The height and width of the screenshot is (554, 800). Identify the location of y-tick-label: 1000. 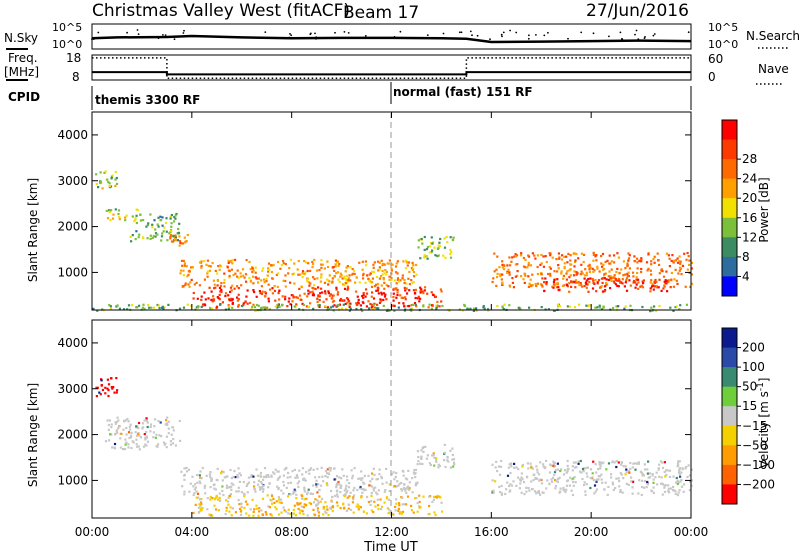
(72, 480).